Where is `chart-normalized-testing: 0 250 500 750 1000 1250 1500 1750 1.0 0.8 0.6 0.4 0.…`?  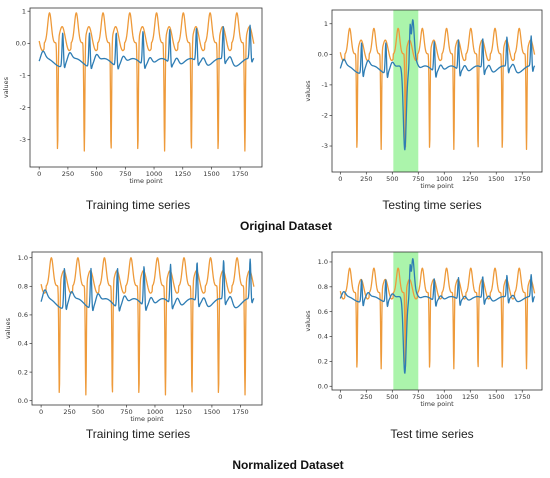
chart-normalized-testing: 0 250 500 750 1000 1250 1500 1750 1.0 0.8 0.6 0.4 0.… is located at coordinates (423, 329).